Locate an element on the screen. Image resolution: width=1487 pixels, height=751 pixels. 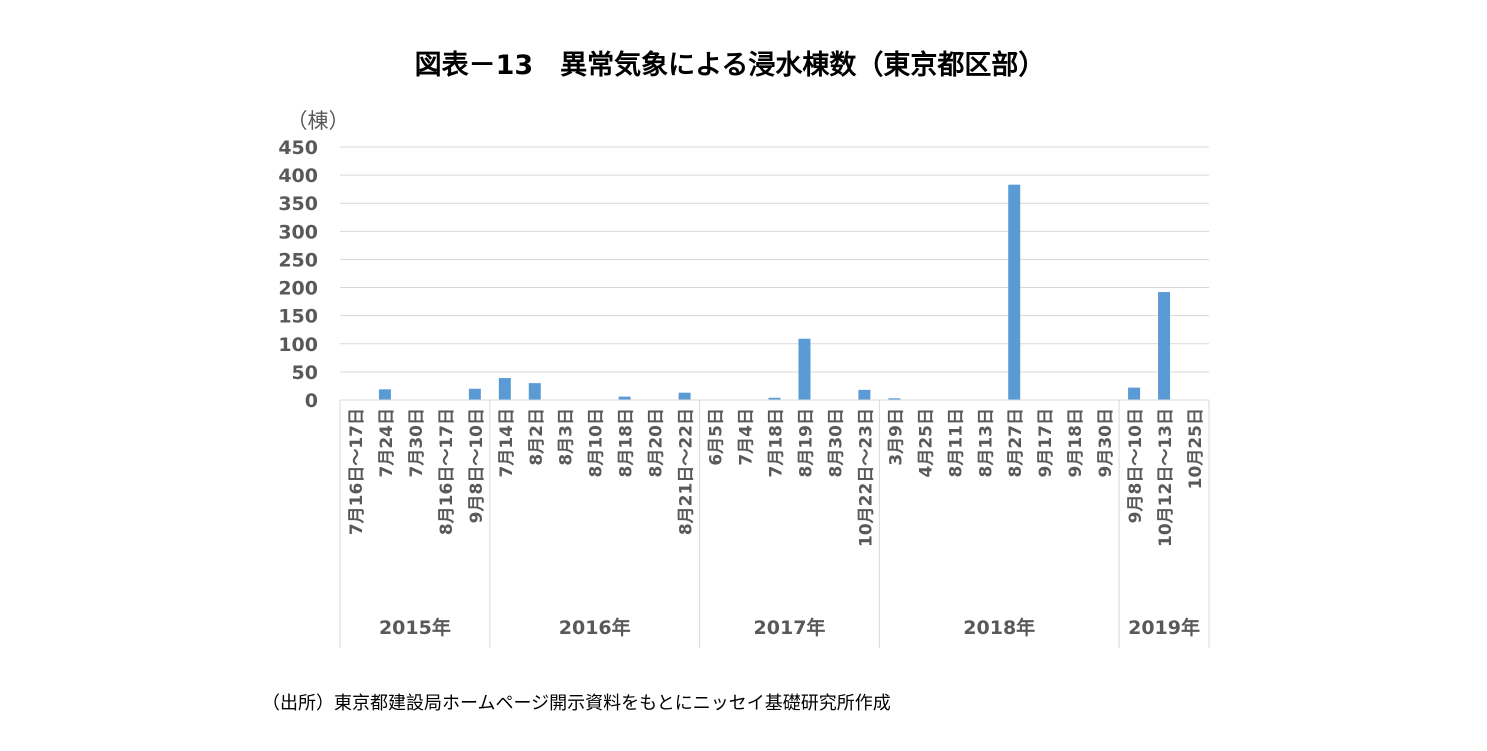
x-tick-label: 10月12日～13日 is located at coordinates (1166, 477).